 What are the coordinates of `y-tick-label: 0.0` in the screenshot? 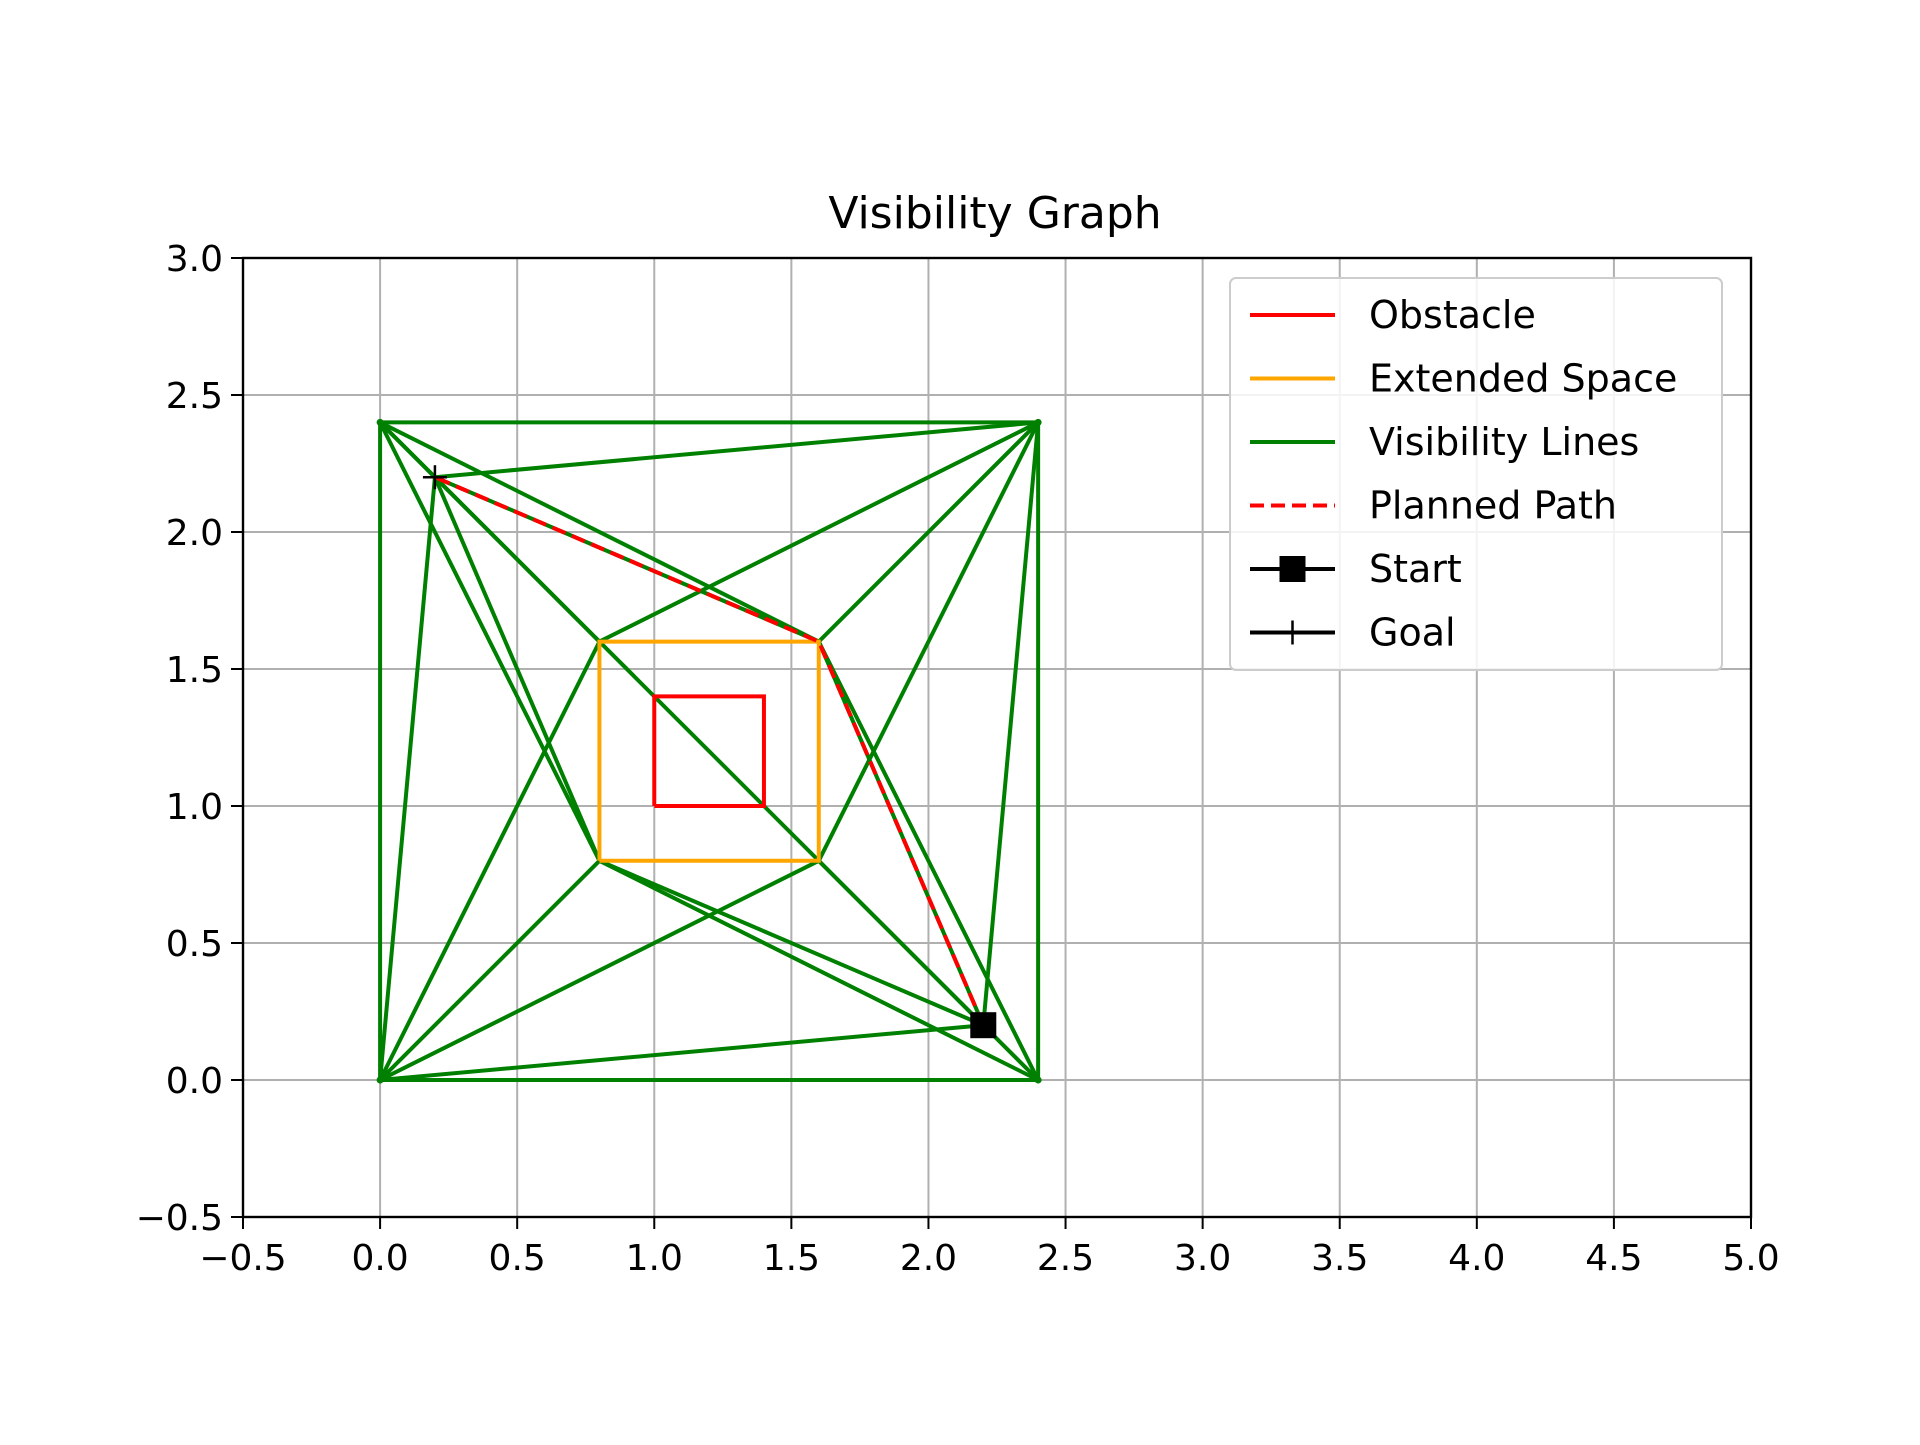 It's located at (194, 1081).